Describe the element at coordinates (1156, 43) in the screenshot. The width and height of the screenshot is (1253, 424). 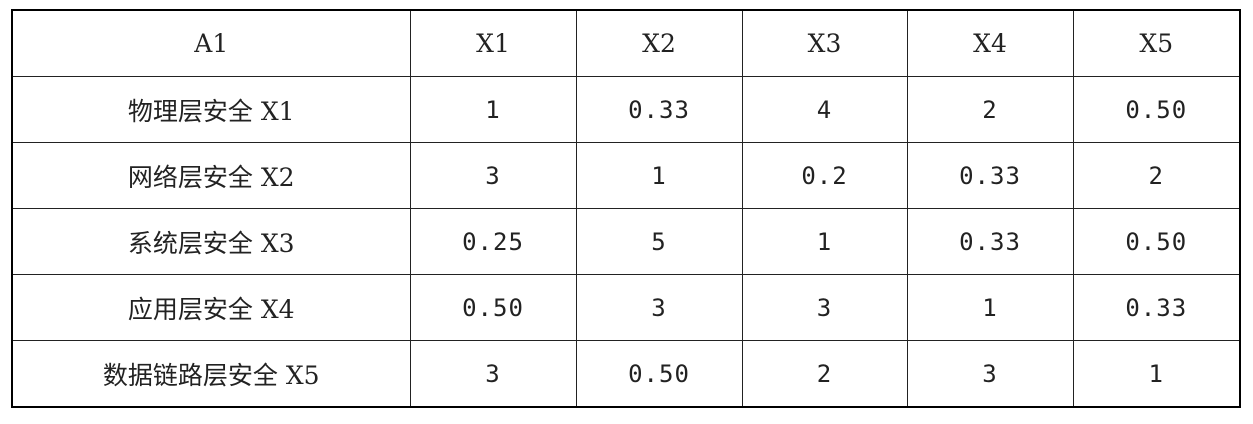
I see `cell: X5` at that location.